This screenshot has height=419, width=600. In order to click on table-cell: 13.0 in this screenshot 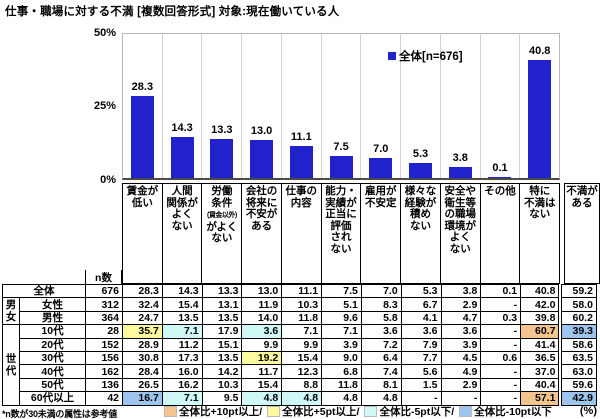, I will do `click(262, 291)`.